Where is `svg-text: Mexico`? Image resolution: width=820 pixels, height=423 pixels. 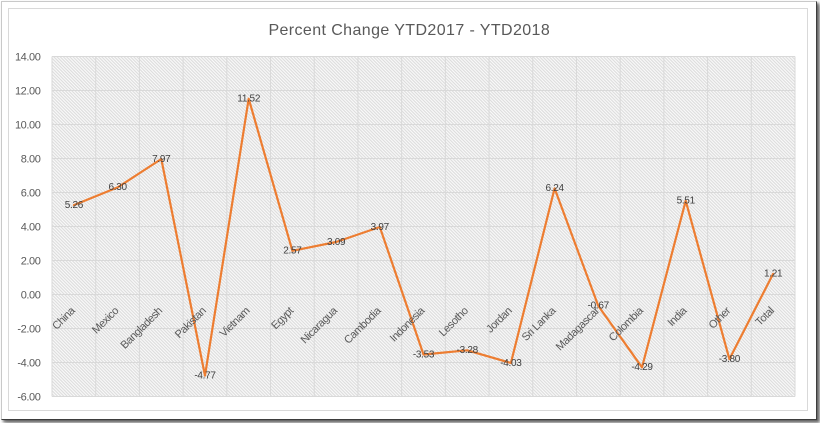 svg-text: Mexico is located at coordinates (105, 320).